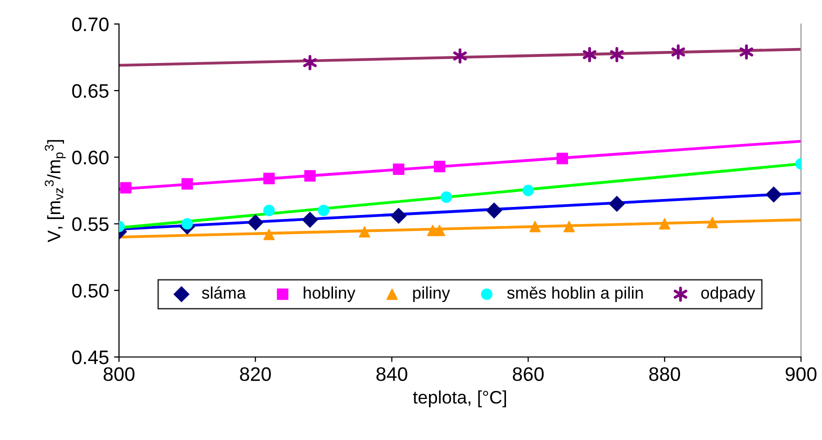 The width and height of the screenshot is (822, 440). Describe the element at coordinates (330, 294) in the screenshot. I see `legend-label: hobliny` at that location.